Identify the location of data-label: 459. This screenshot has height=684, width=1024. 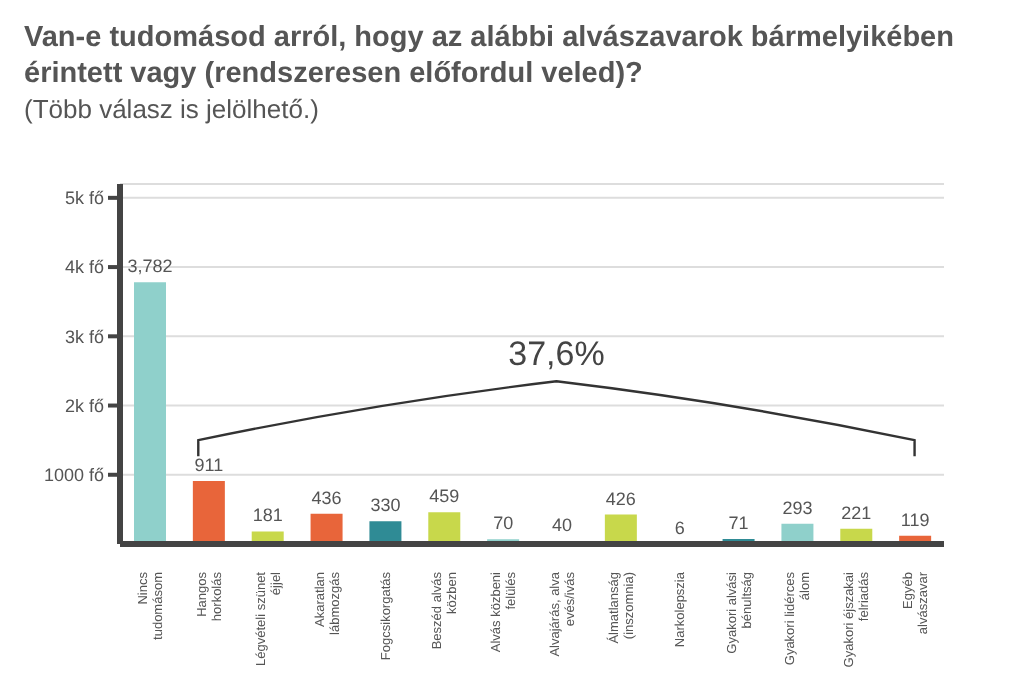
(444, 496).